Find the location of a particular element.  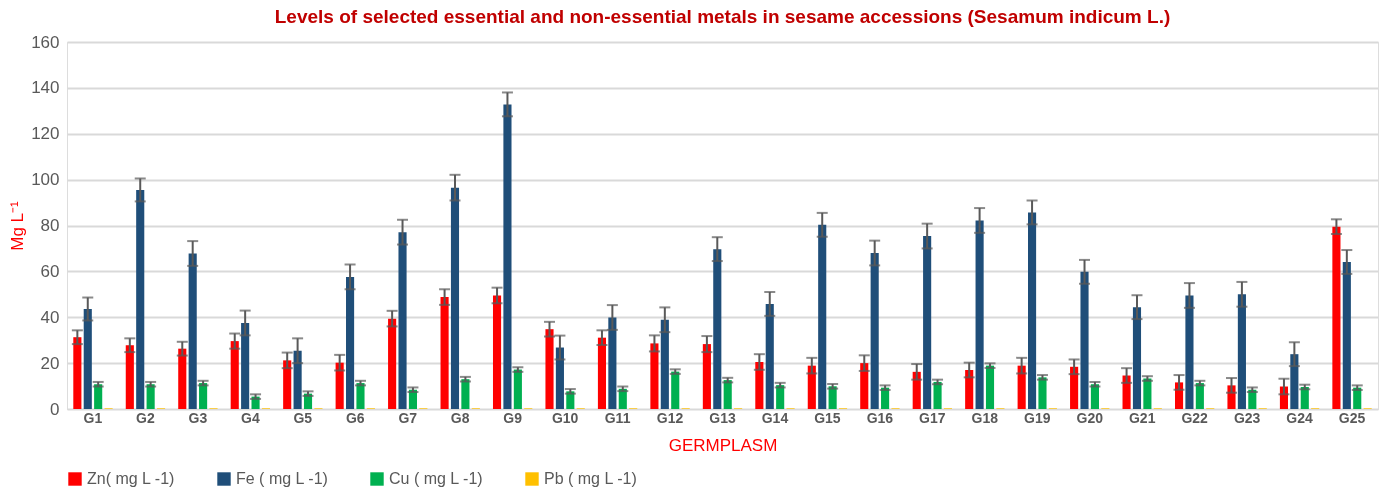

x-tick-label: G6 is located at coordinates (355, 417).